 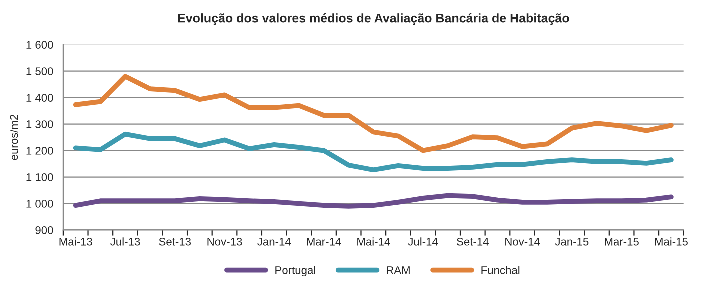 What do you see at coordinates (76, 242) in the screenshot?
I see `x-tick-label: Mai-13` at bounding box center [76, 242].